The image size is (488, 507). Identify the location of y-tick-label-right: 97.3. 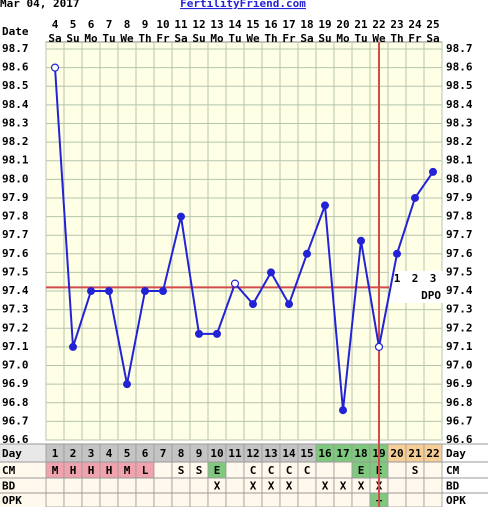
(459, 309).